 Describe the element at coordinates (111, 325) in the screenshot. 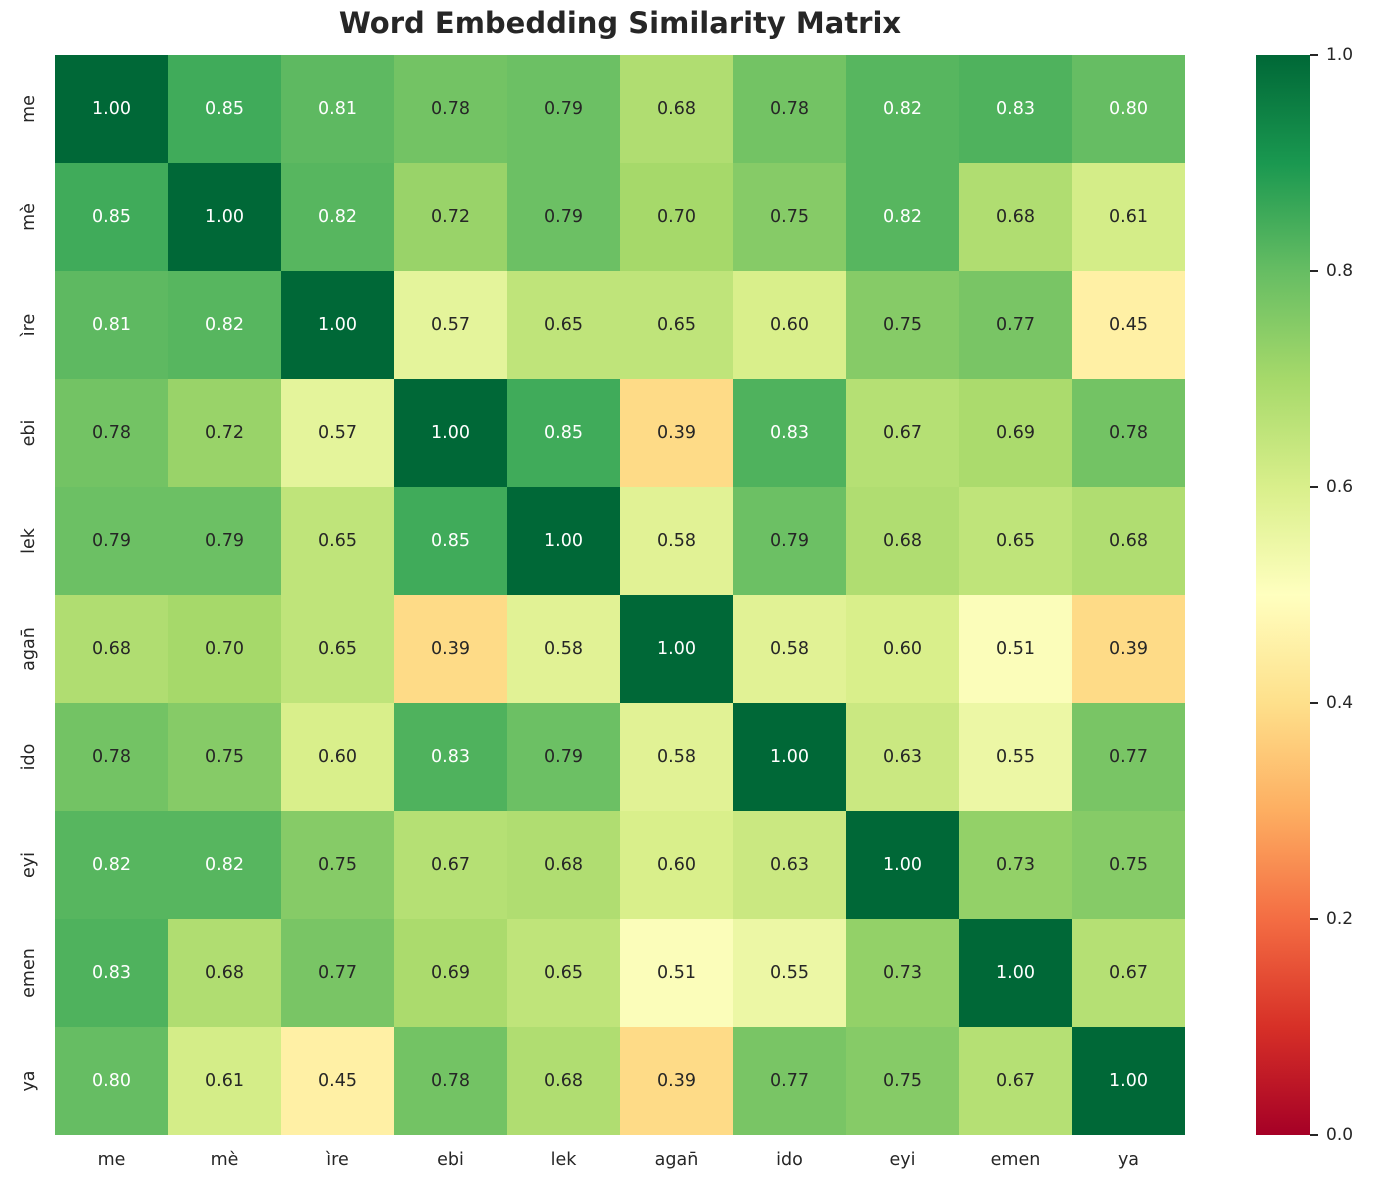

I see `heatmap-cell: 0.81` at that location.